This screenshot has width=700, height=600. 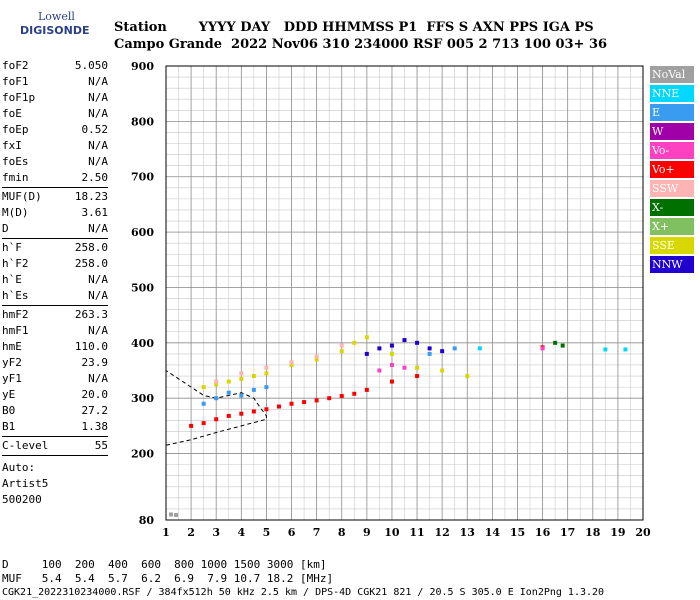 I want to click on x-tick-label: 10, so click(x=392, y=532).